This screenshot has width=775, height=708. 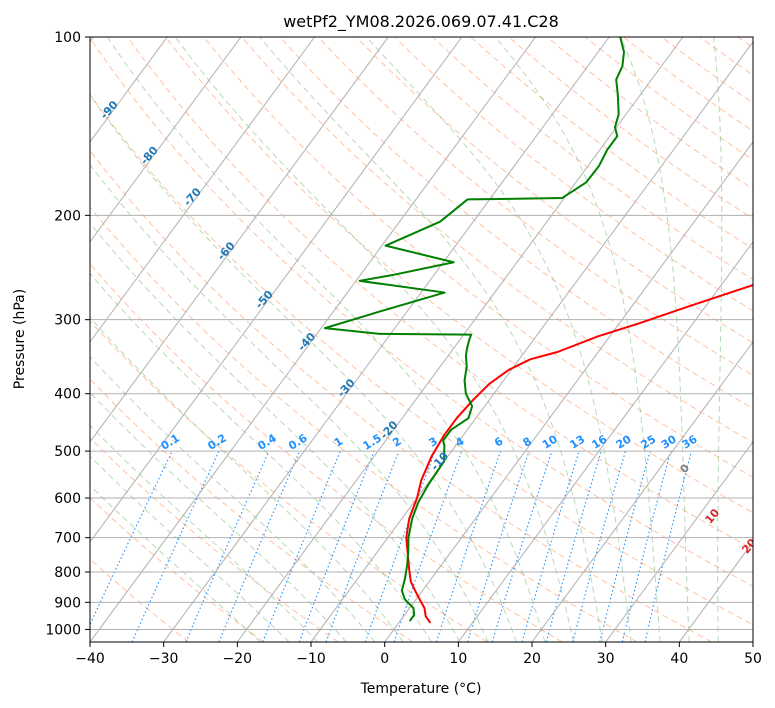 I want to click on x-tick-label: −40, so click(x=90, y=659).